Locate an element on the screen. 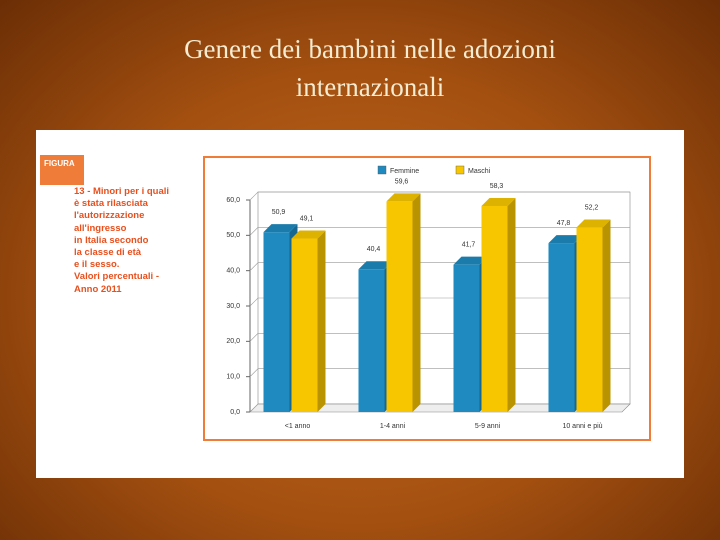 The image size is (720, 540). value-label: 41,7 is located at coordinates (469, 245).